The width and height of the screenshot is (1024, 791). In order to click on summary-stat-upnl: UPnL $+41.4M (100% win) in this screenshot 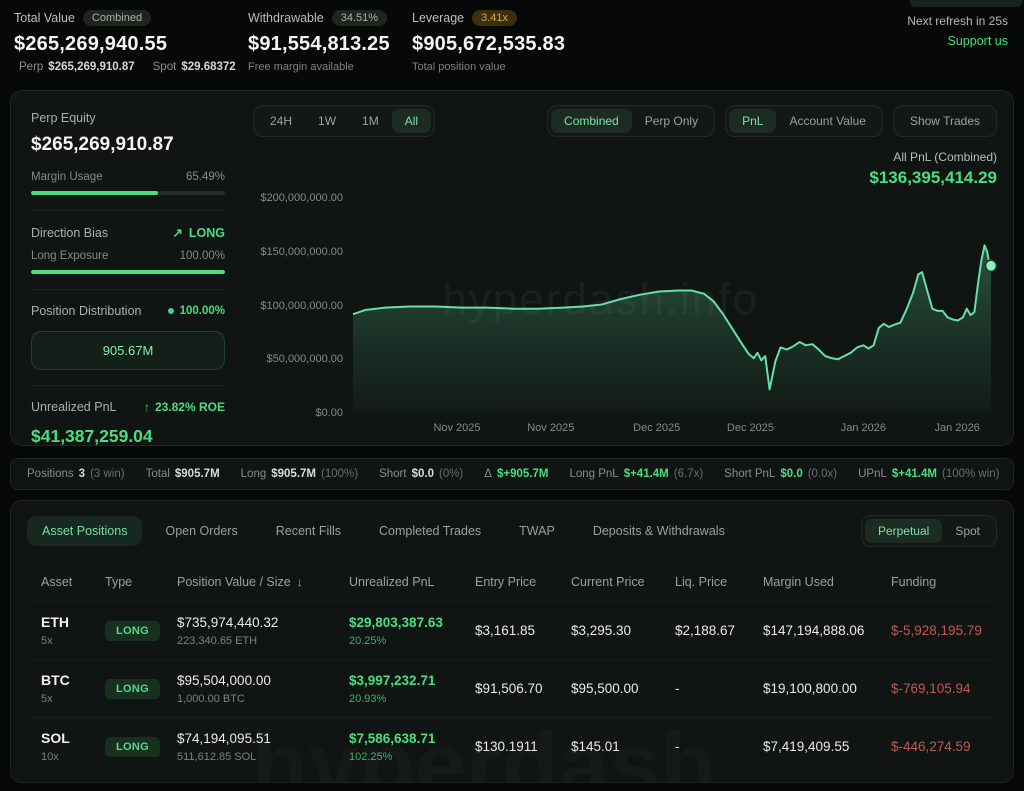, I will do `click(928, 474)`.